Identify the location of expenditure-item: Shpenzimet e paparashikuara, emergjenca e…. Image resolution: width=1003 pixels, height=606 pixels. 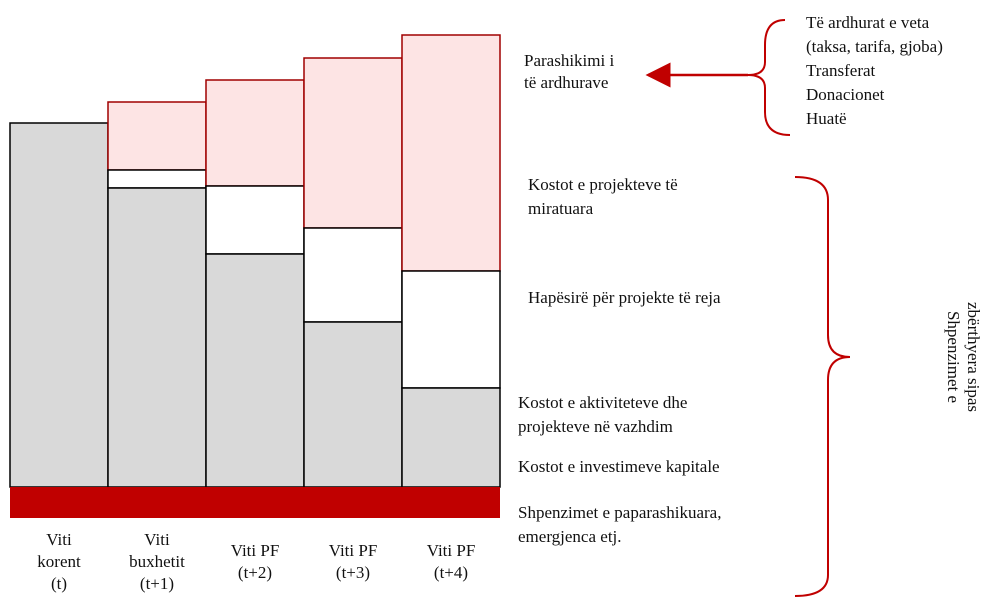
(619, 524).